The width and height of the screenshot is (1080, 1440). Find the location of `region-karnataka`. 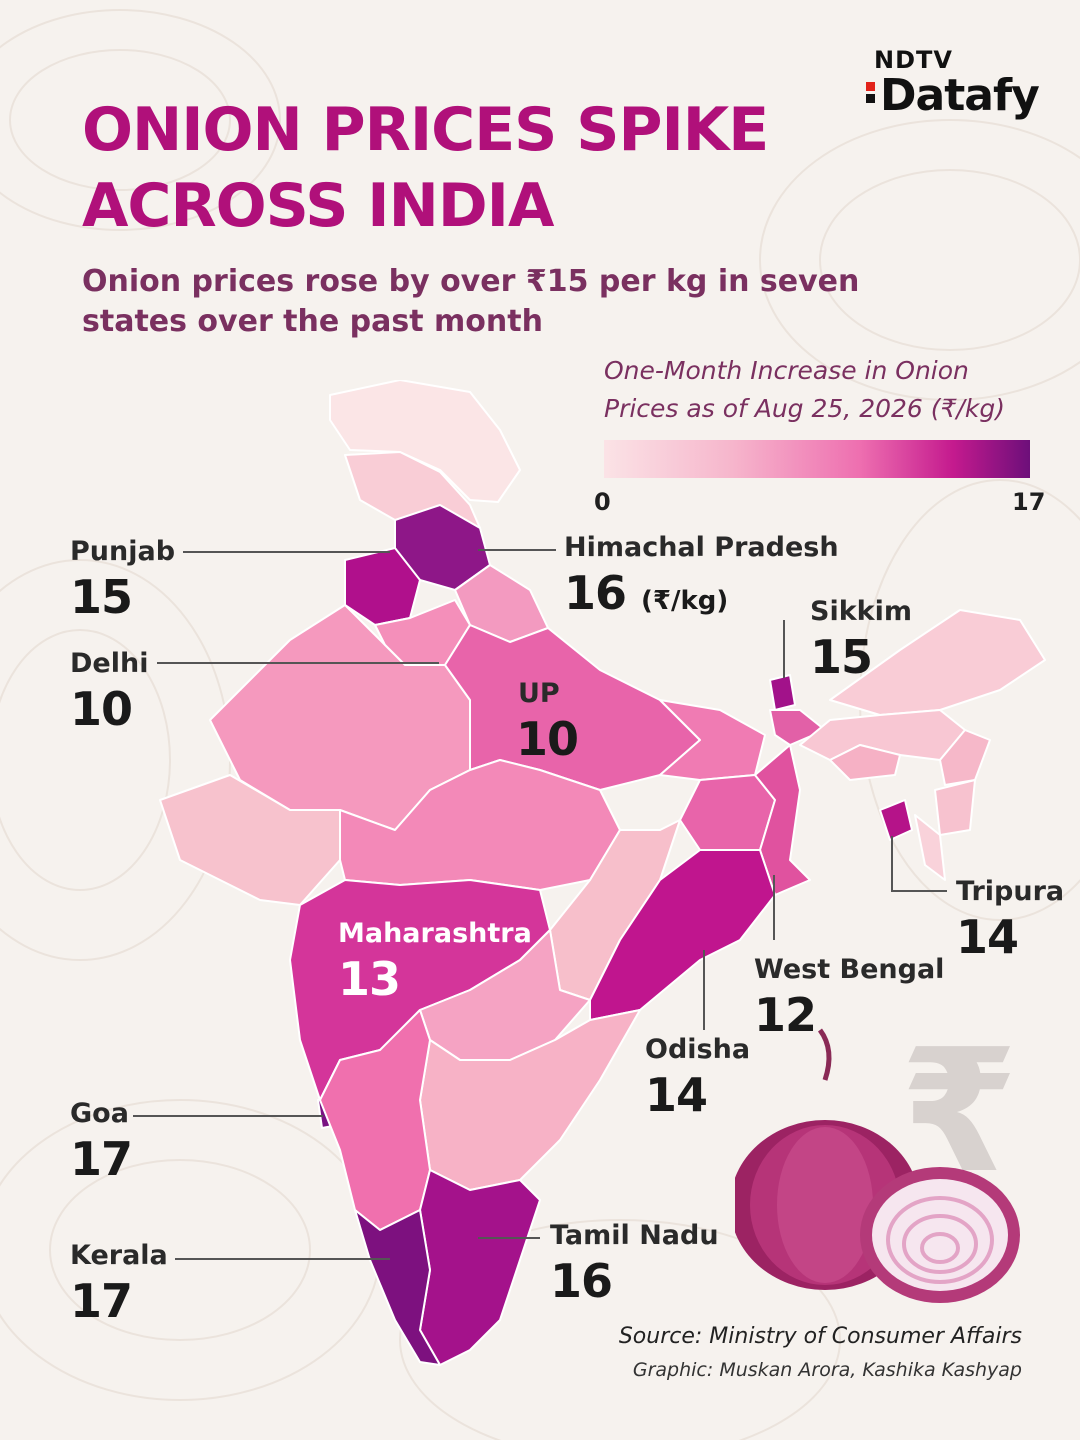

region-karnataka is located at coordinates (375, 1120).